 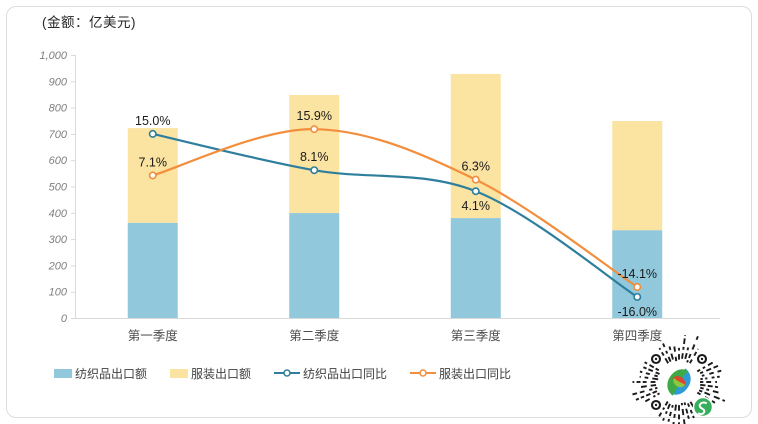 What do you see at coordinates (637, 312) in the screenshot?
I see `data-label: -16.0%` at bounding box center [637, 312].